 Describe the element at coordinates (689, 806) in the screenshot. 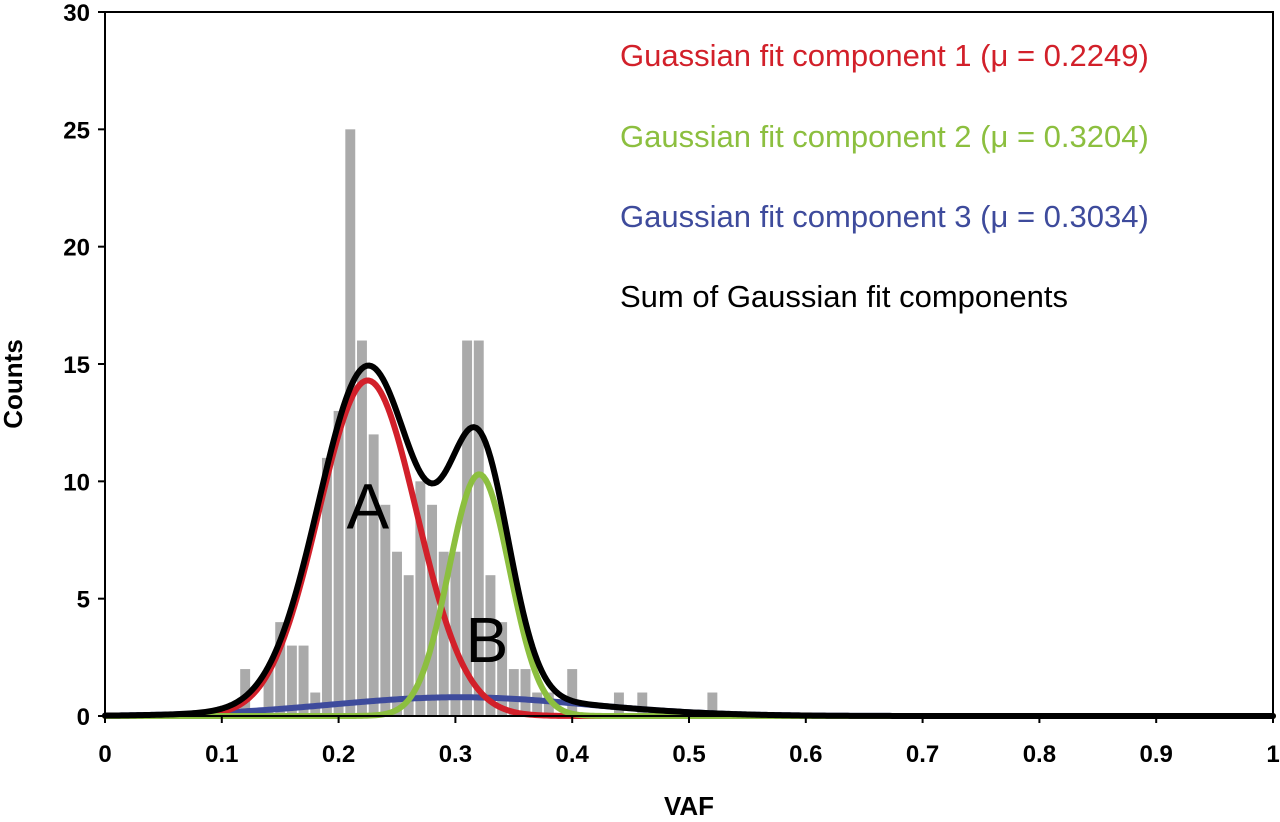

I see `x-axis-title: VAF` at that location.